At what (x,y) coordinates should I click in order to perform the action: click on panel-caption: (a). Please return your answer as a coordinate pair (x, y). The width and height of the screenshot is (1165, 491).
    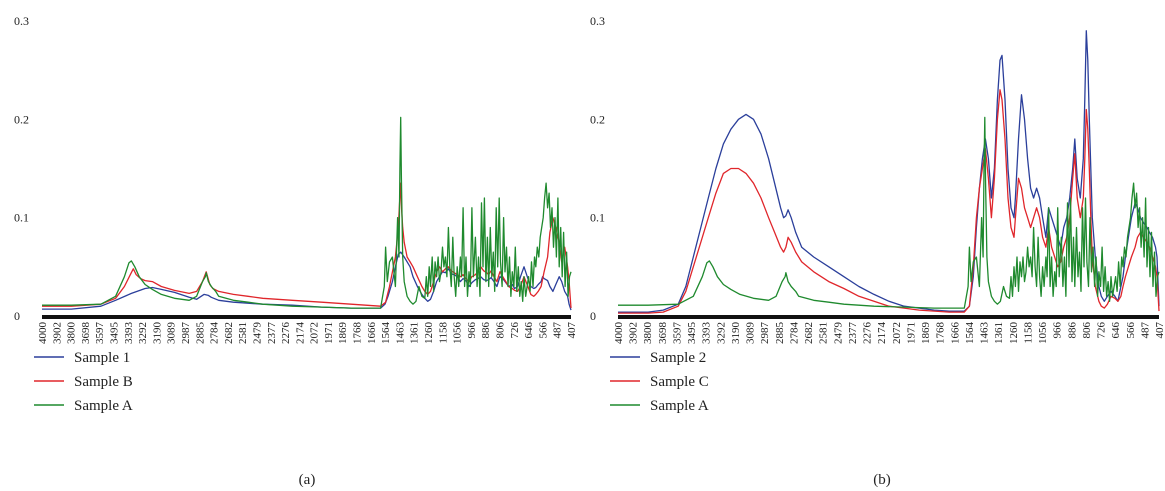
    Looking at the image, I should click on (307, 480).